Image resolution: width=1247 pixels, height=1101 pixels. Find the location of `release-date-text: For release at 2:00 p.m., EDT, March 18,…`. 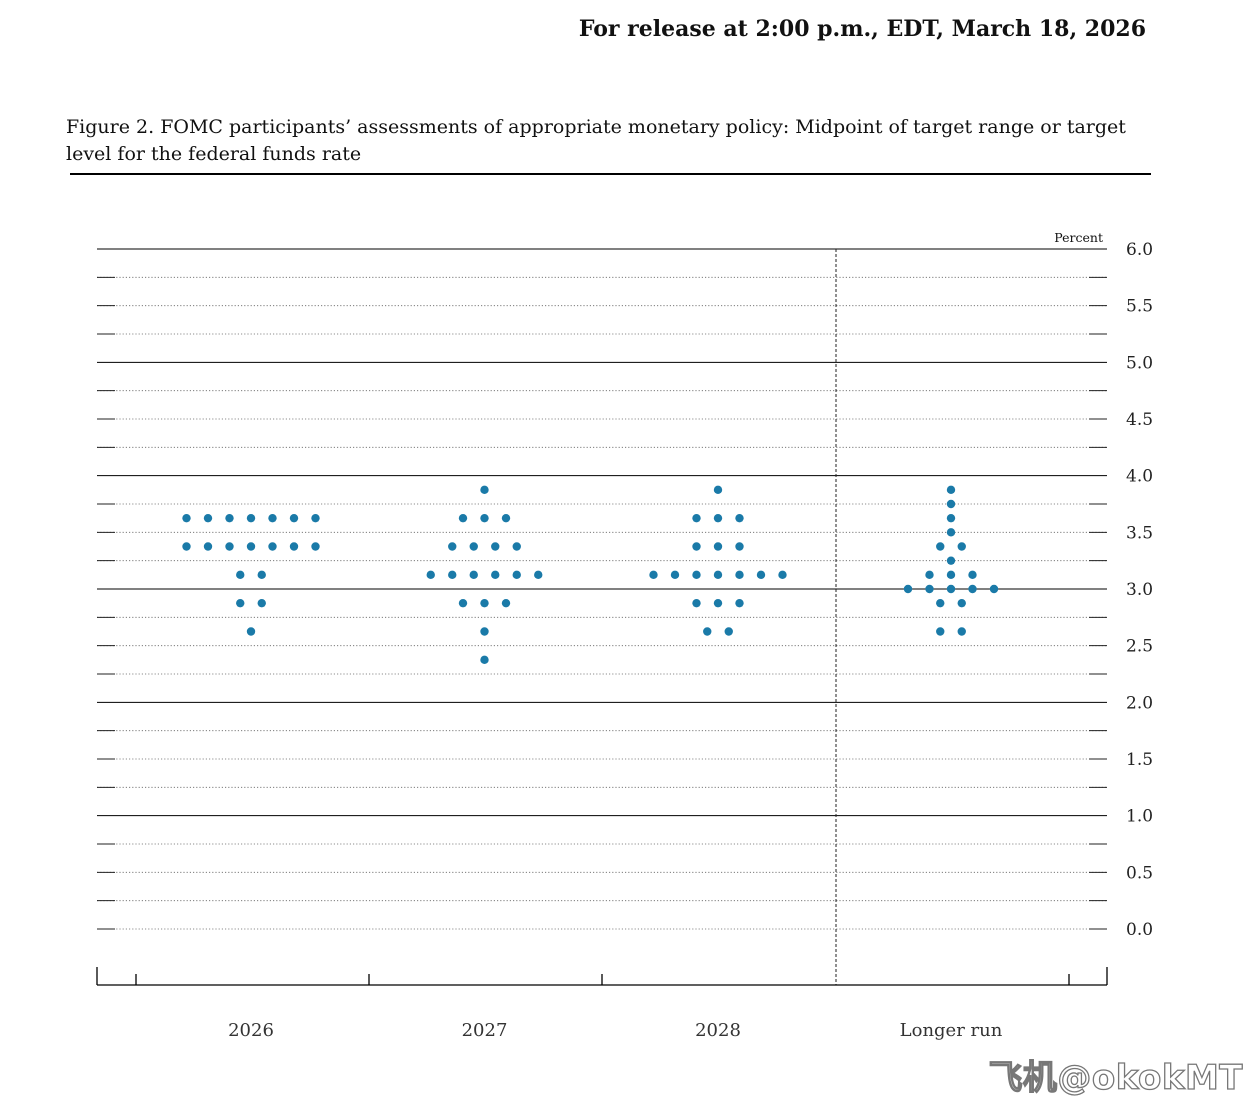

release-date-text: For release at 2:00 p.m., EDT, March 18,… is located at coordinates (862, 29).